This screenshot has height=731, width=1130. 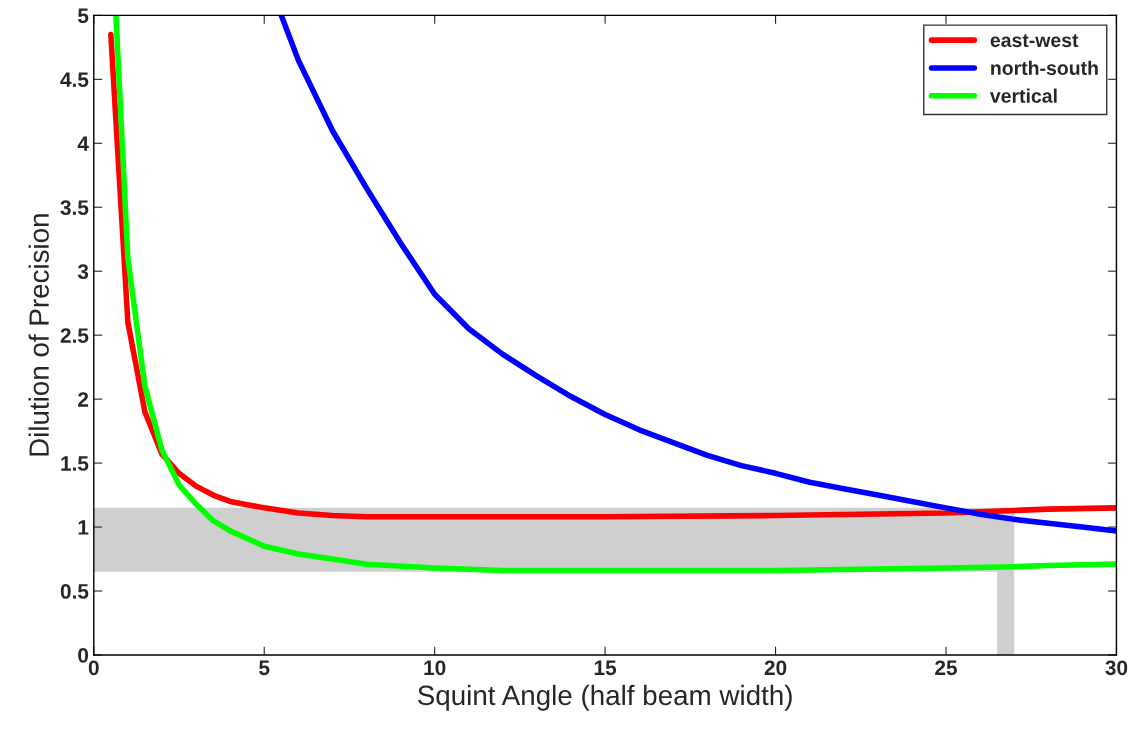 I want to click on x-tick-label: 5, so click(x=264, y=668).